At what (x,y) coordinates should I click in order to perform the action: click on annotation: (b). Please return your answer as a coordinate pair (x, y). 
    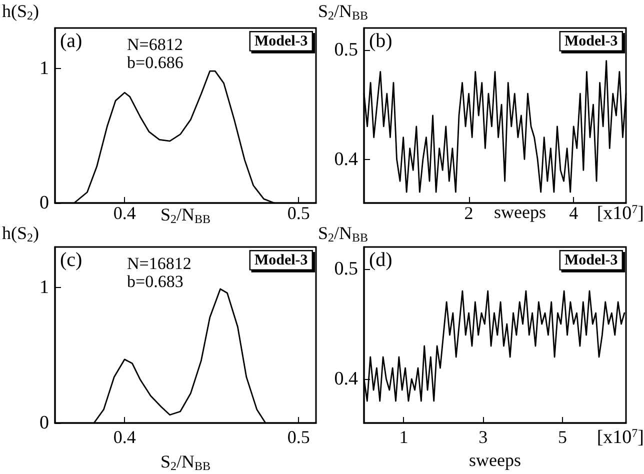
    Looking at the image, I should click on (380, 41).